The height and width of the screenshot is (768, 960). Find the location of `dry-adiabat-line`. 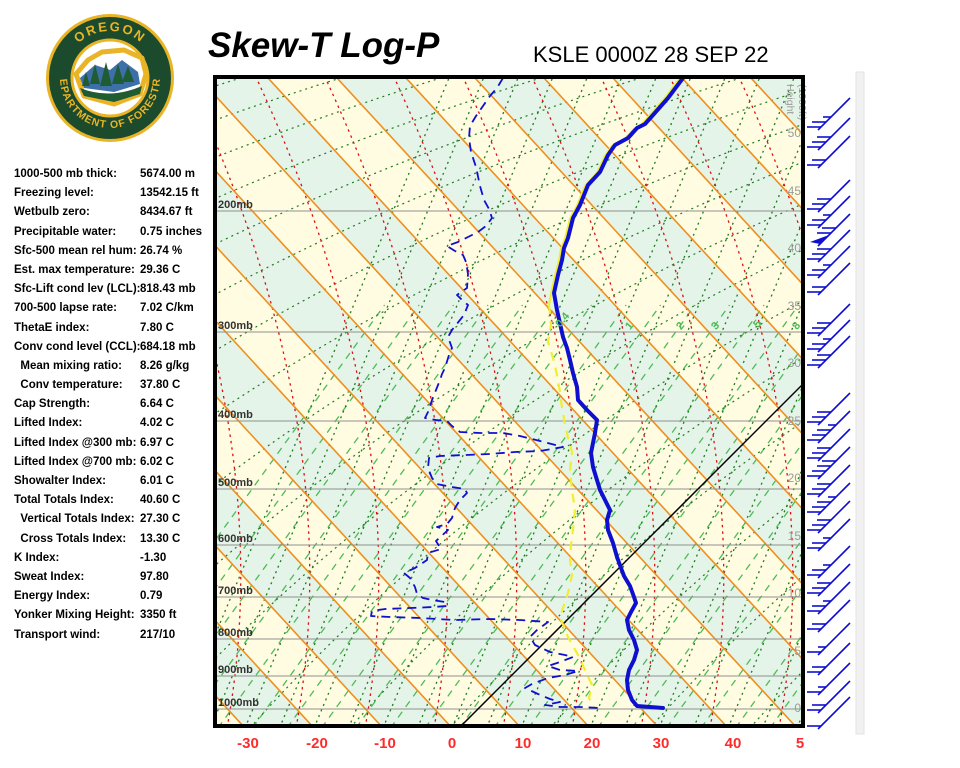

dry-adiabat-line is located at coordinates (229, 82).